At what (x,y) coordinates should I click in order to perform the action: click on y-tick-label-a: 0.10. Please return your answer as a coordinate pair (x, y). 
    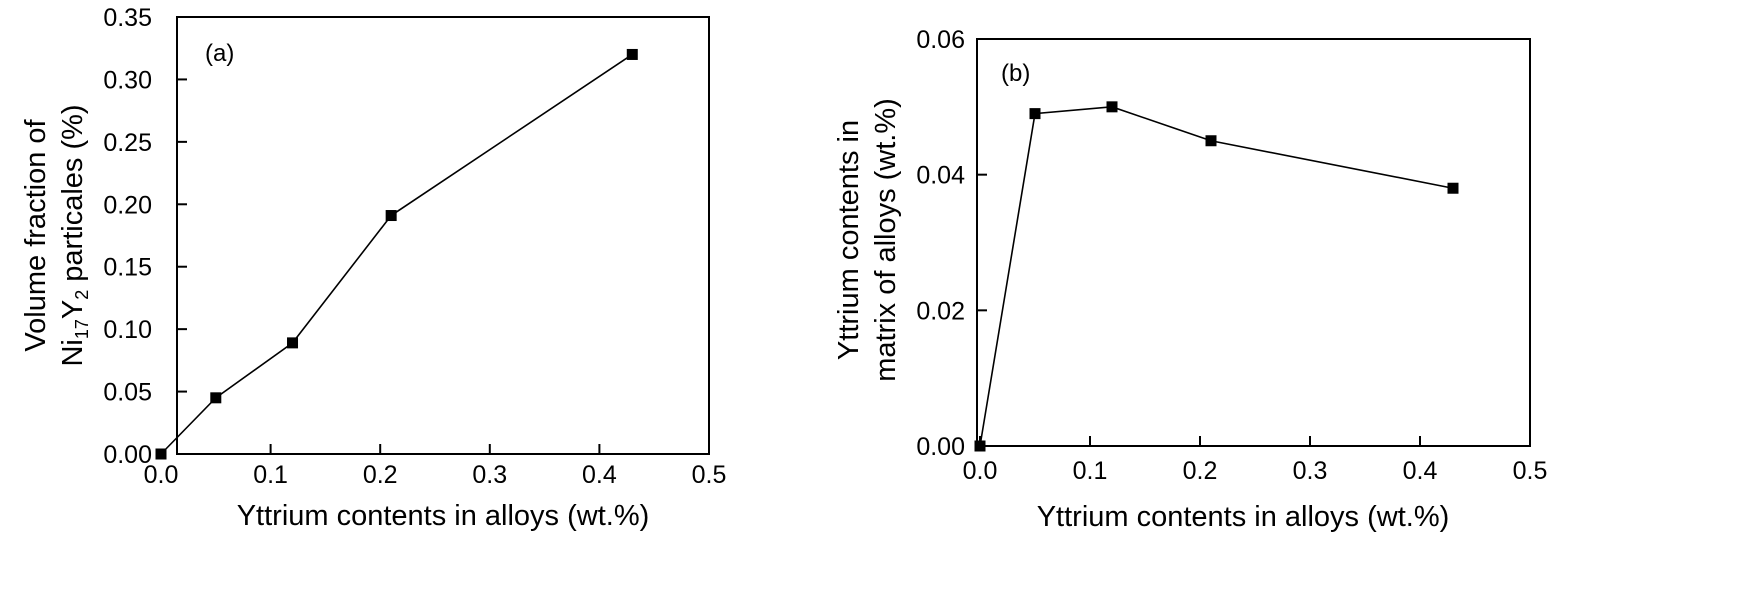
    Looking at the image, I should click on (127, 330).